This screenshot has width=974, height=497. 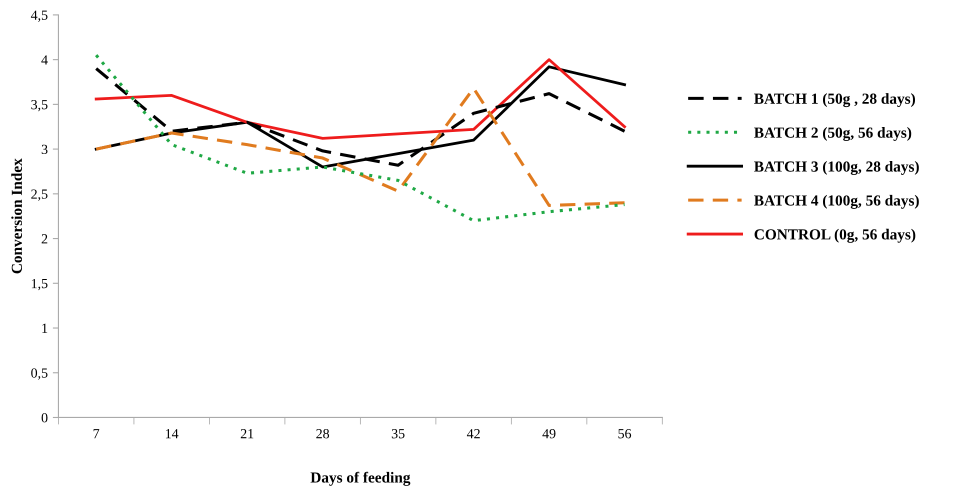 I want to click on x-tick-label: 7, so click(x=97, y=433).